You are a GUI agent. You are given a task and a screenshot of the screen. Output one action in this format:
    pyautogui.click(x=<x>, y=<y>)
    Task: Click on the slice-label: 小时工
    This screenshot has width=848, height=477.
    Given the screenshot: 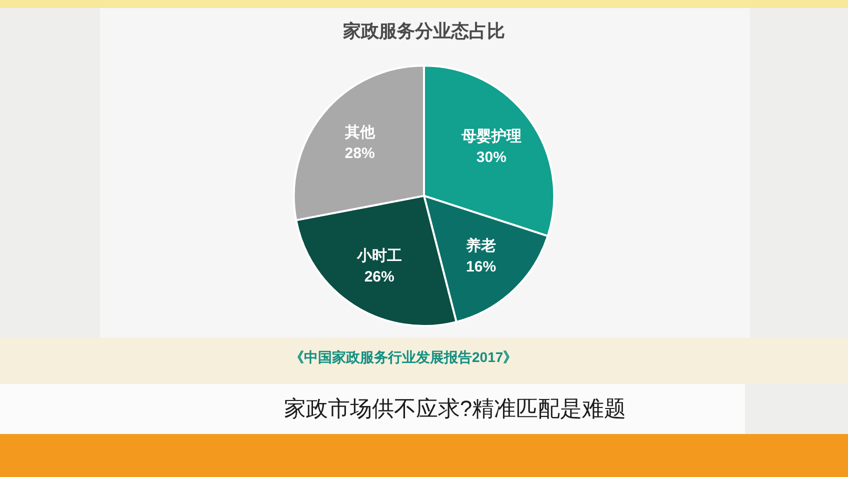 What is the action you would take?
    pyautogui.click(x=379, y=255)
    